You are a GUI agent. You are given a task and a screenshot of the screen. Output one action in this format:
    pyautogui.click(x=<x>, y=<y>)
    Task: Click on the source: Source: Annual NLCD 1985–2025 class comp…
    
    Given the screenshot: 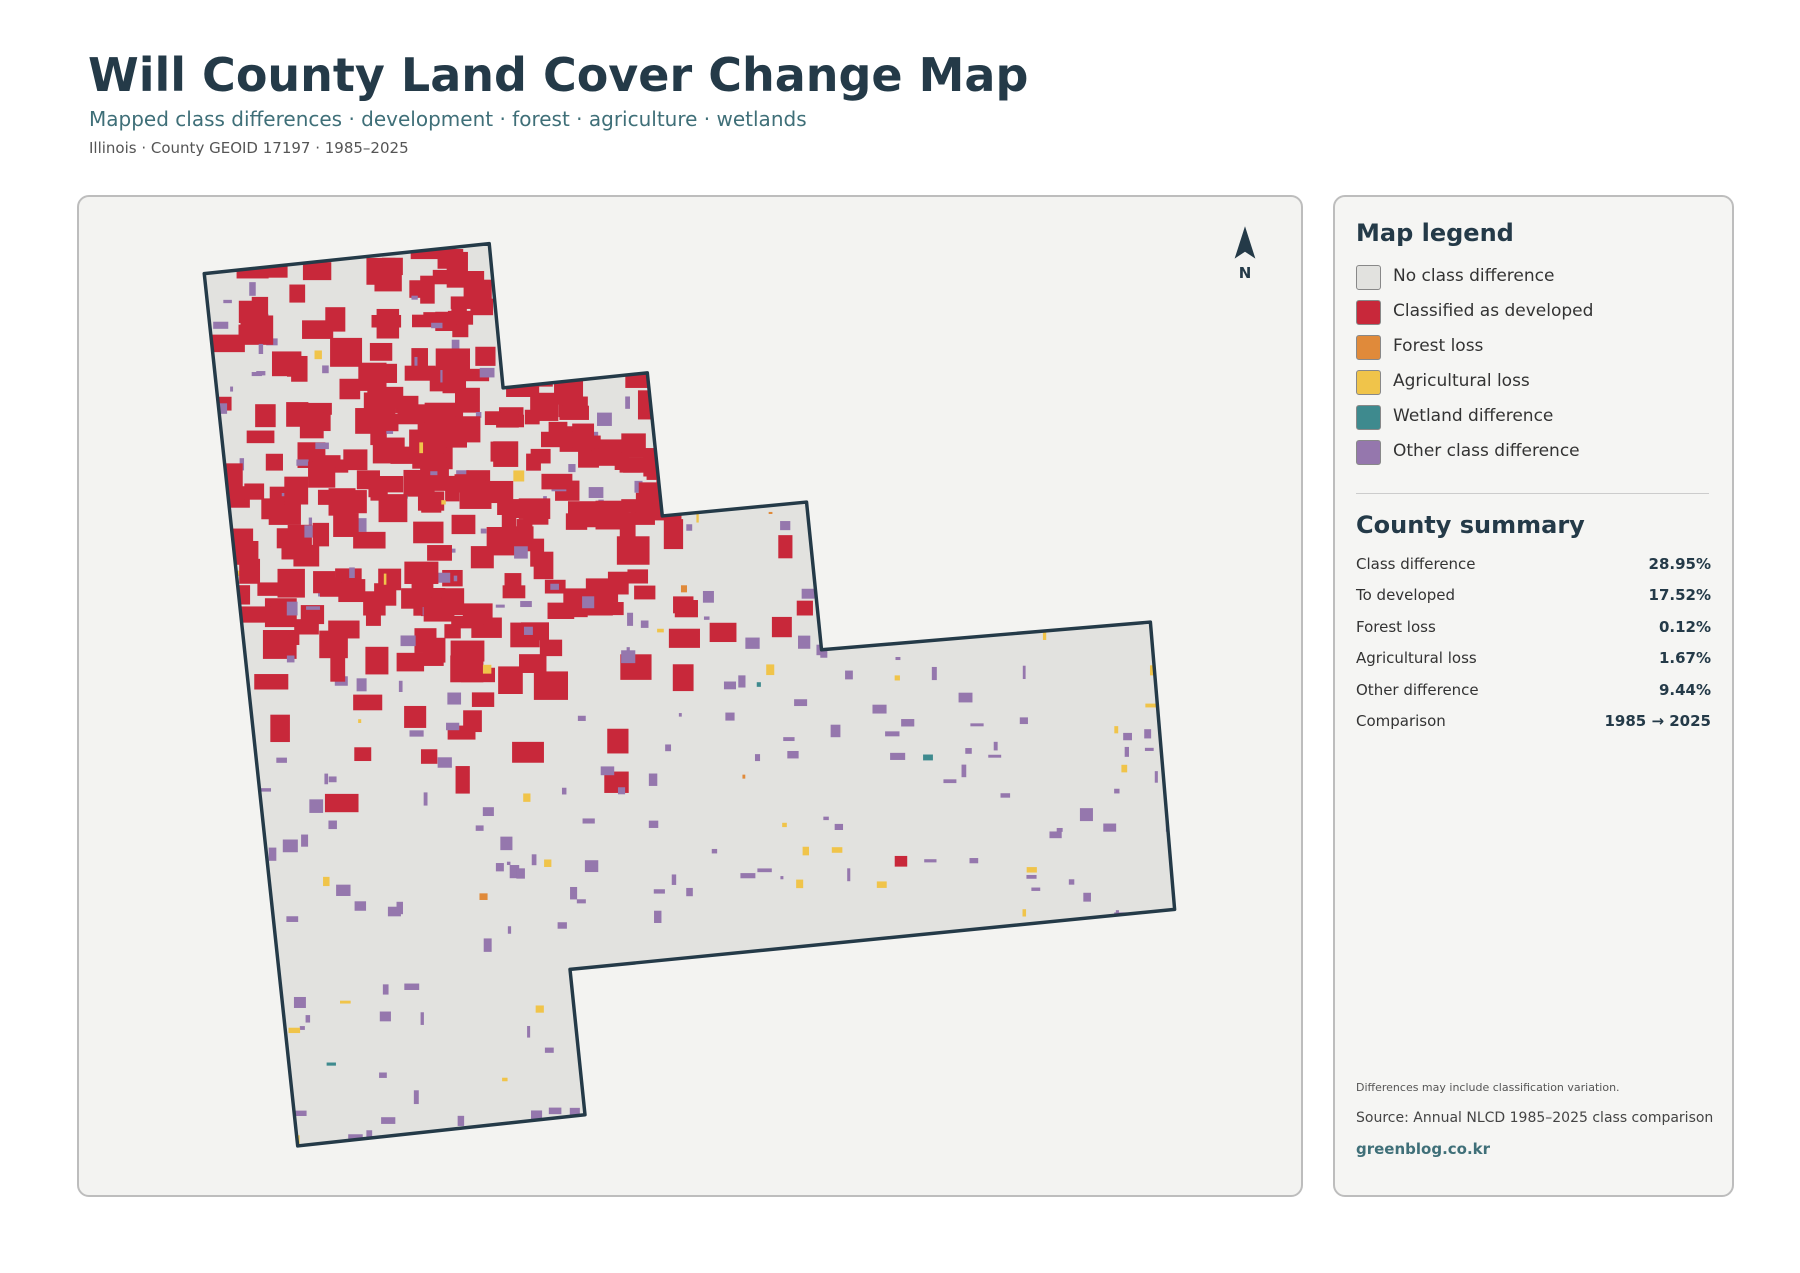 What is the action you would take?
    pyautogui.click(x=1535, y=1118)
    